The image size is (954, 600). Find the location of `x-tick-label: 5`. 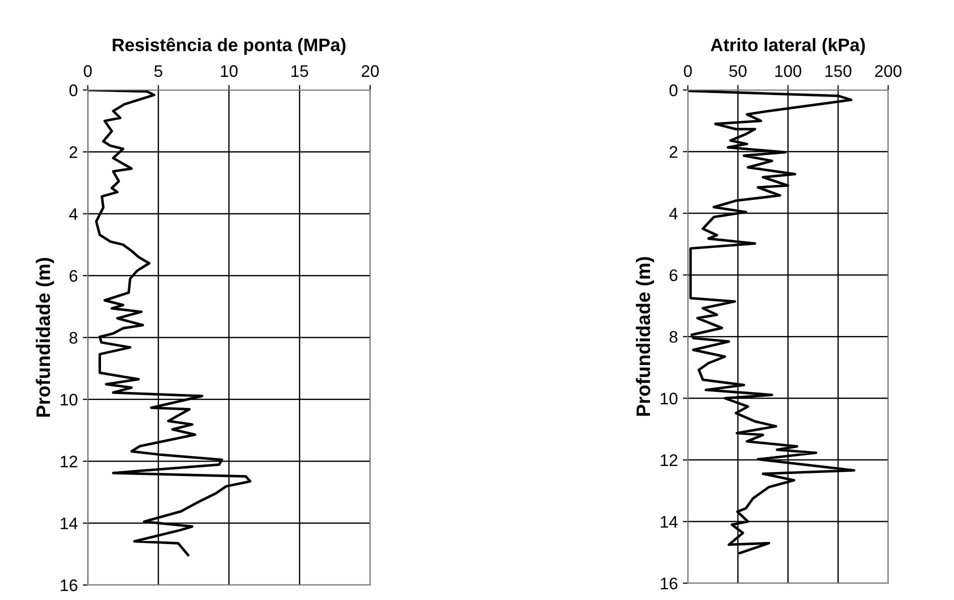

x-tick-label: 5 is located at coordinates (158, 71).